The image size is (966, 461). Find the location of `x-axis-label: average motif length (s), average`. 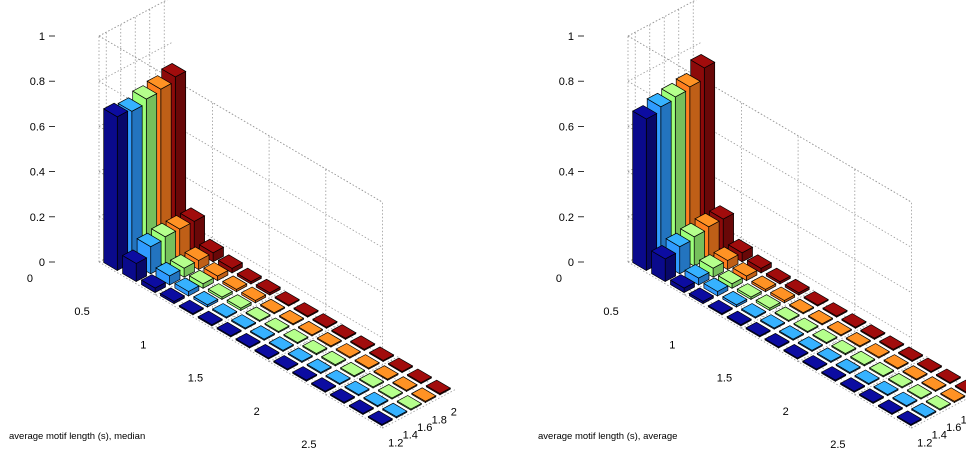

x-axis-label: average motif length (s), average is located at coordinates (607, 436).